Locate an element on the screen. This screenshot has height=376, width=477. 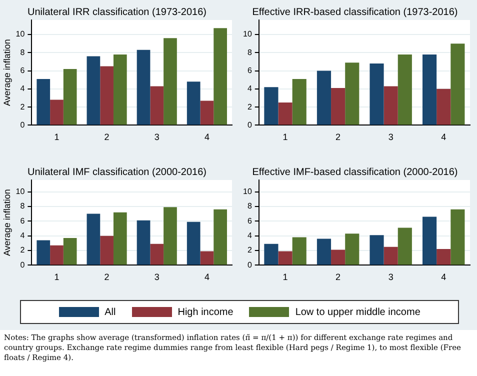
legend-label: Low to upper middle income is located at coordinates (357, 312).